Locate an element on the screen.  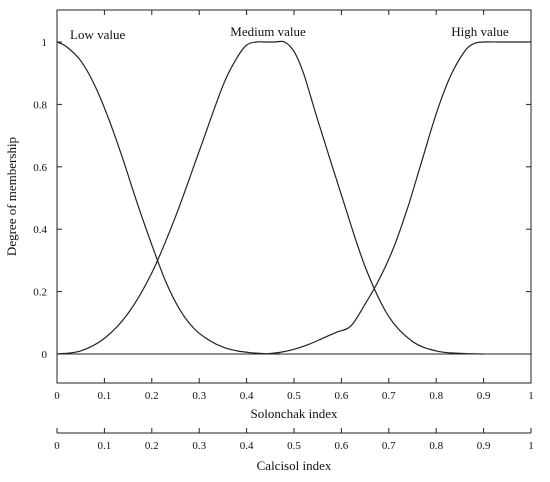
x1-tick-label: 0.4 is located at coordinates (247, 396).